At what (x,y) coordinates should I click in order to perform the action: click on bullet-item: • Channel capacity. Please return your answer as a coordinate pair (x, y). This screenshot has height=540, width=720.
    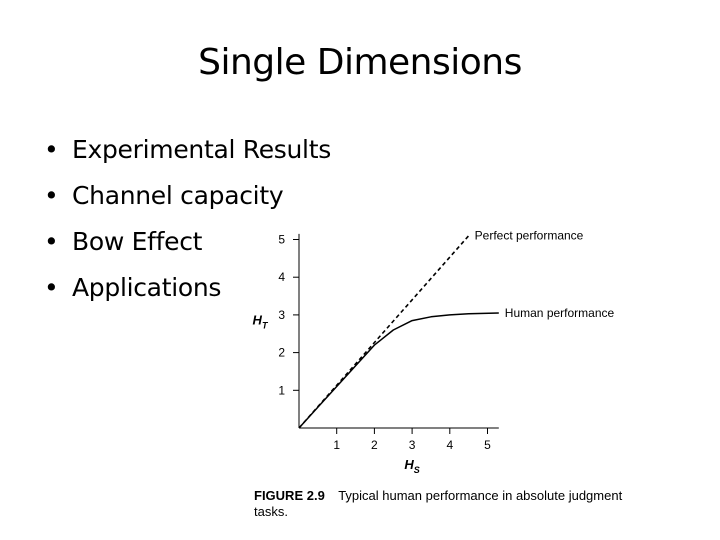
    Looking at the image, I should click on (187, 199).